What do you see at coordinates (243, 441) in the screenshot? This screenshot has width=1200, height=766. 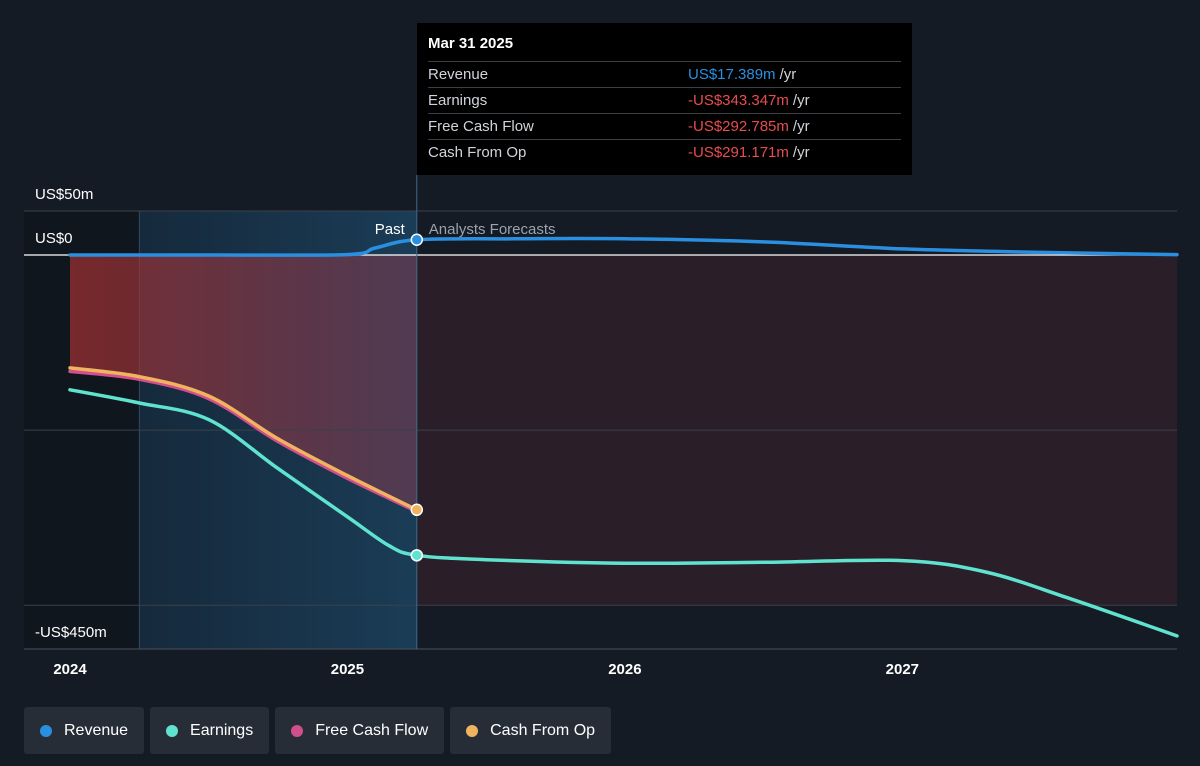 I see `free-cash-flow-line` at bounding box center [243, 441].